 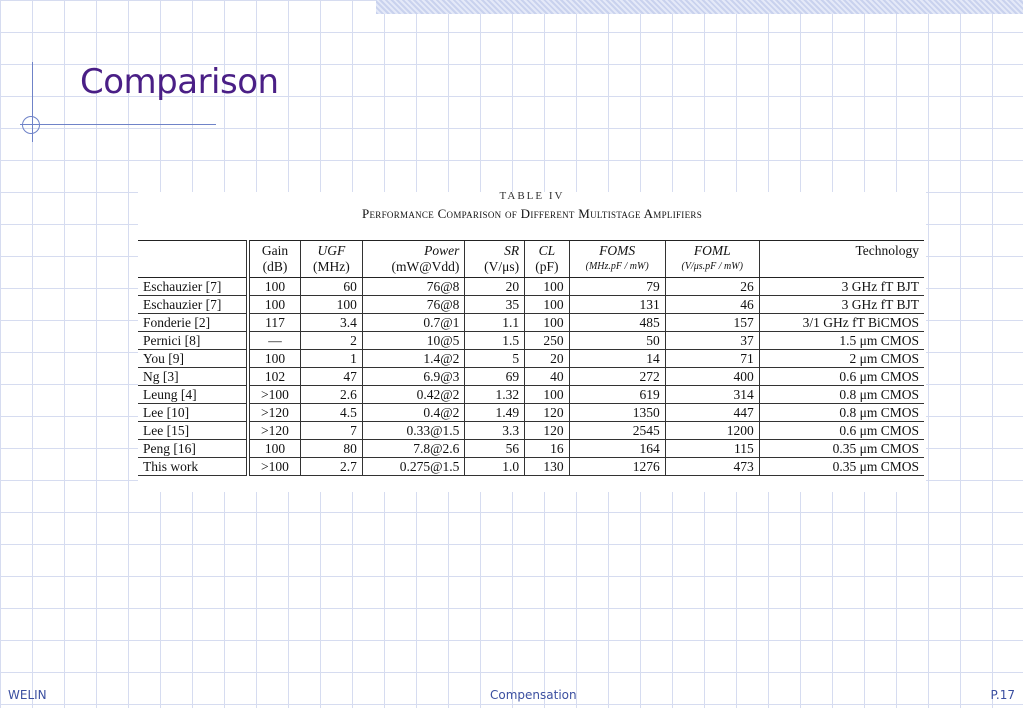 What do you see at coordinates (331, 340) in the screenshot?
I see `cell-ugf: 2` at bounding box center [331, 340].